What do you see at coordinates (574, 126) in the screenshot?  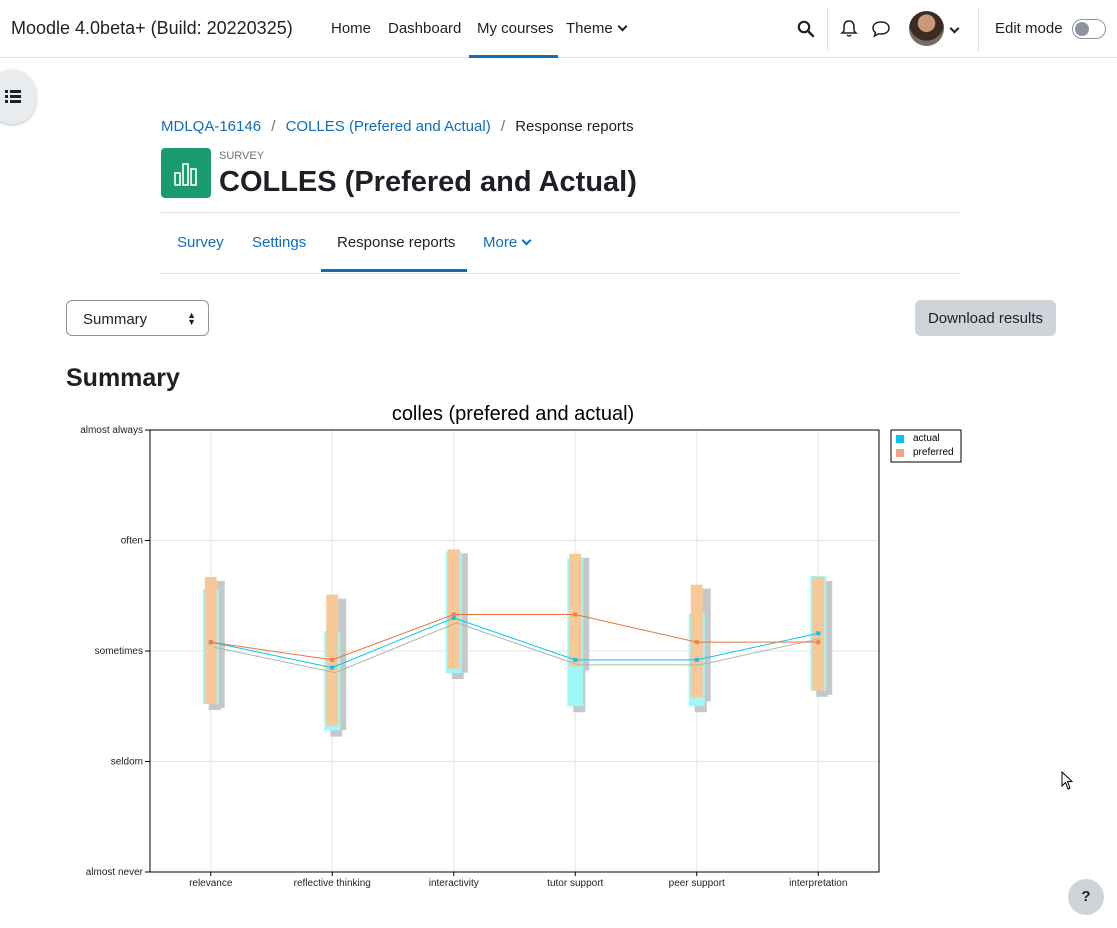 I see `breadcrumb-current: Response reports` at bounding box center [574, 126].